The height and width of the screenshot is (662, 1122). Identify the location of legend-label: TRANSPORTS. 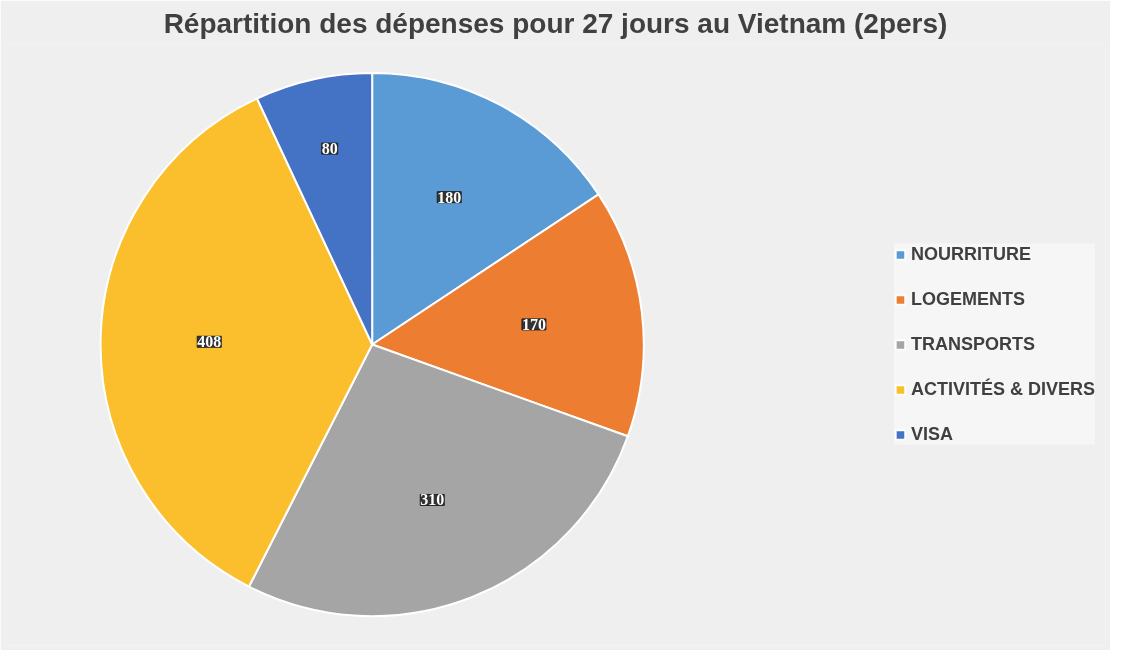
(972, 344).